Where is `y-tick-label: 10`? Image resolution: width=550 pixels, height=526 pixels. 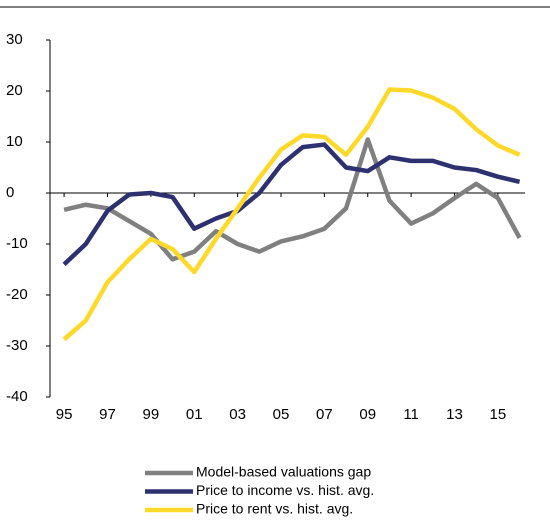
y-tick-label: 10 is located at coordinates (14, 141).